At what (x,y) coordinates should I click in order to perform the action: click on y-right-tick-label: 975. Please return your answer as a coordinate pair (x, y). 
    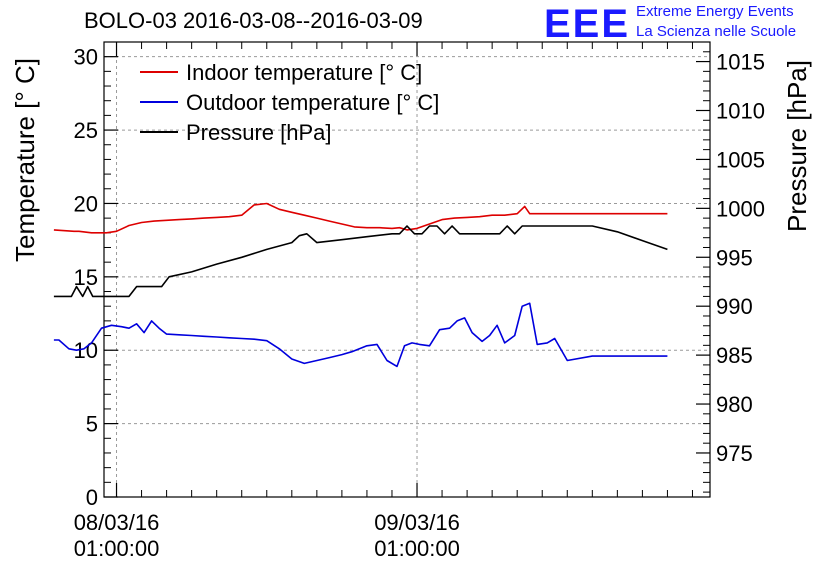
    Looking at the image, I should click on (734, 453).